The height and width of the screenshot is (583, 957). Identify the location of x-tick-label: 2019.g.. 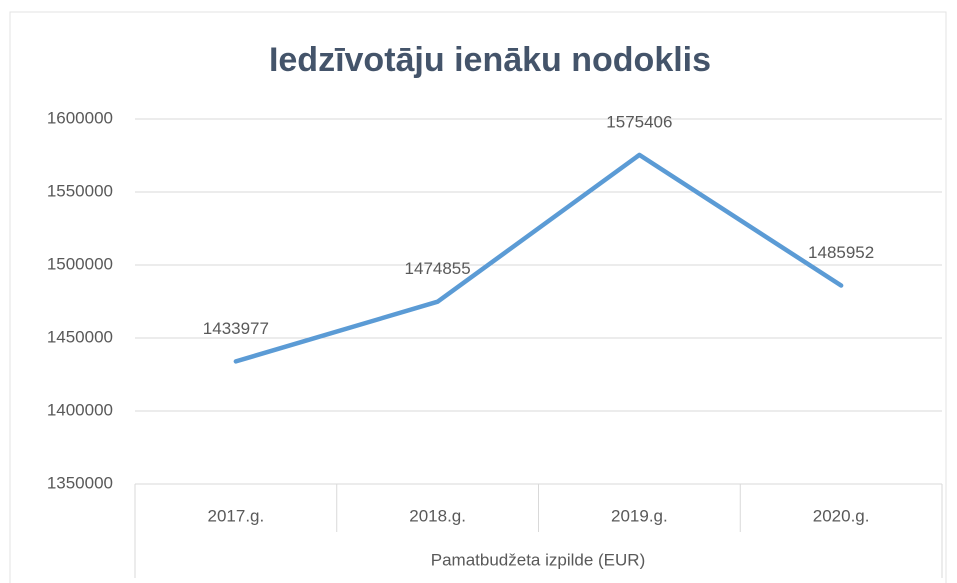
(639, 515).